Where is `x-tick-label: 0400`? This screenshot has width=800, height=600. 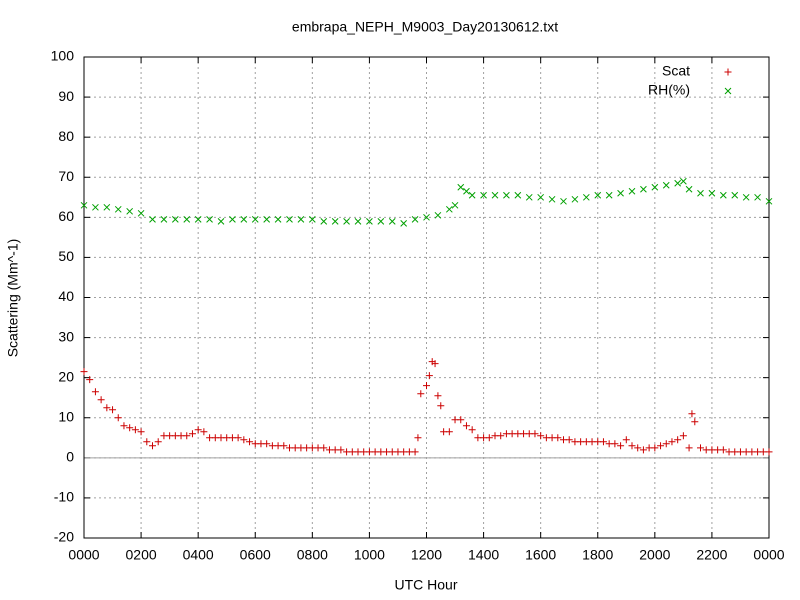
x-tick-label: 0400 is located at coordinates (198, 555).